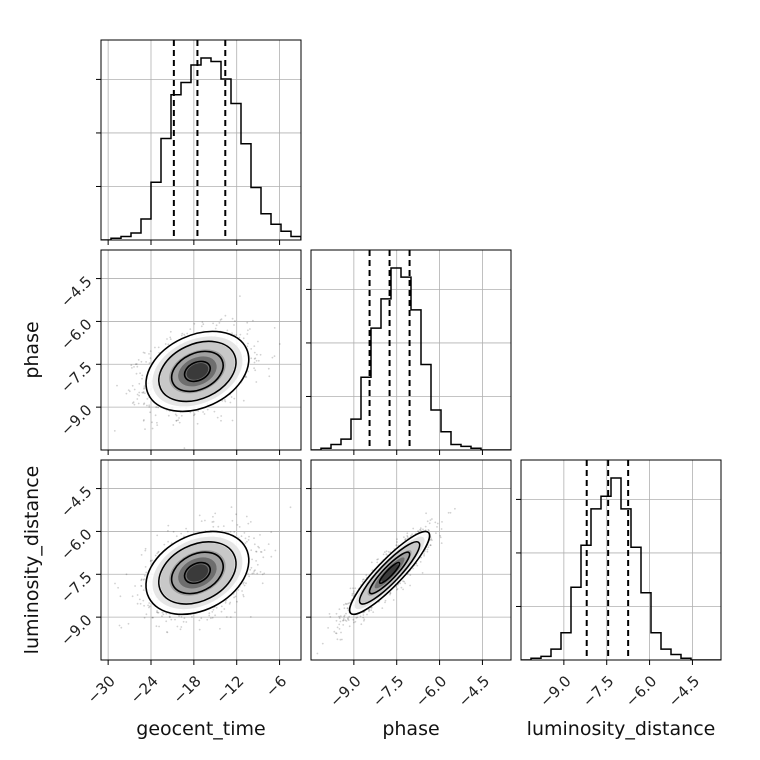 The width and height of the screenshot is (760, 760). I want to click on hist-frame, so click(621, 560).